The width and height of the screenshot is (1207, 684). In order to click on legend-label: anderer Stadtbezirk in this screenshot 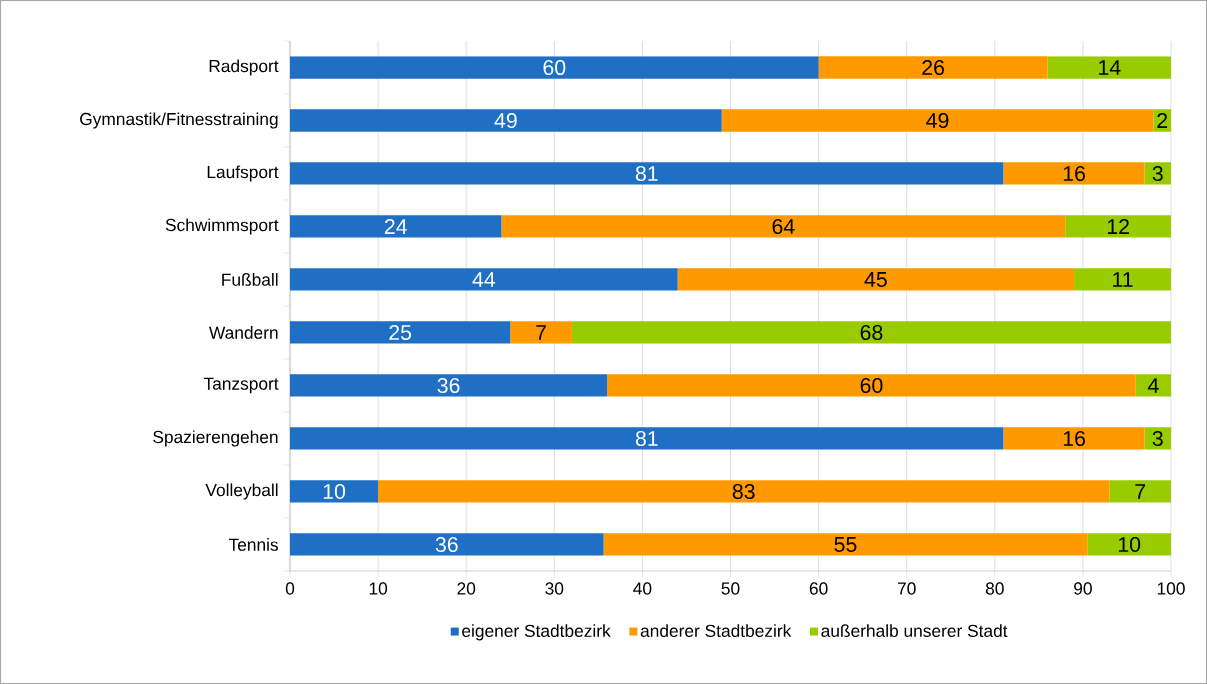, I will do `click(716, 631)`.